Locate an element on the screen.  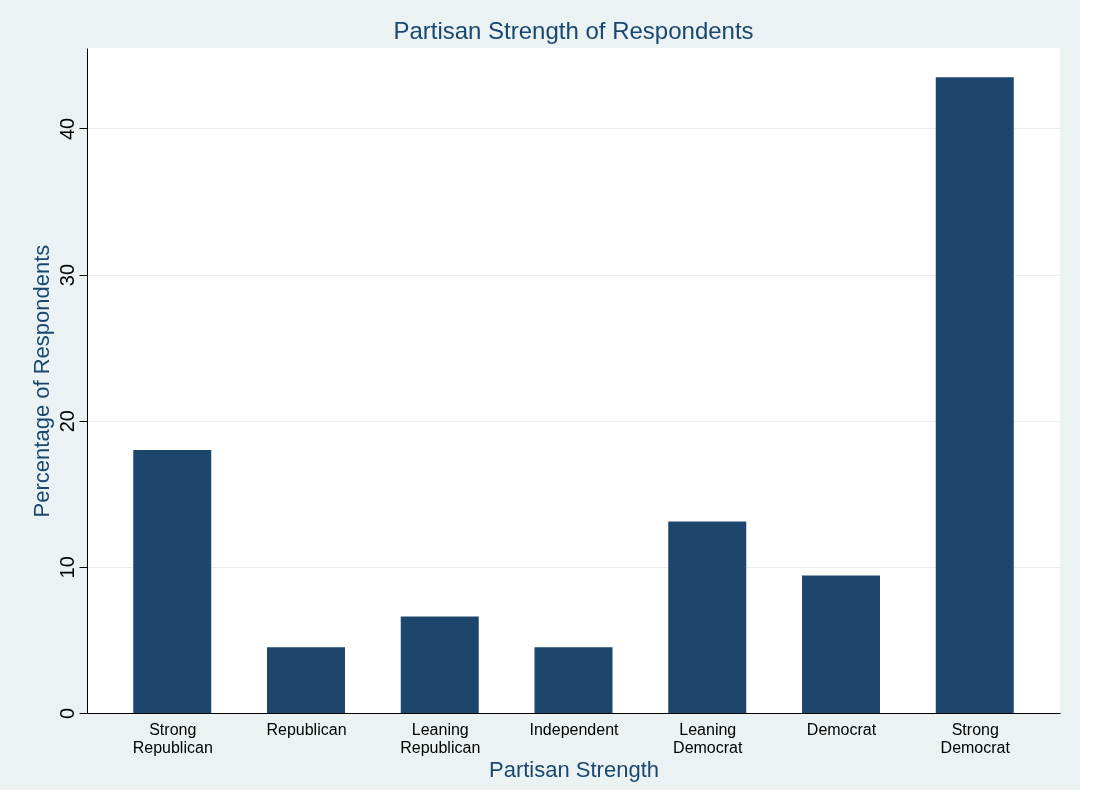
y-axis-title: Percentage of Respondents is located at coordinates (41, 381).